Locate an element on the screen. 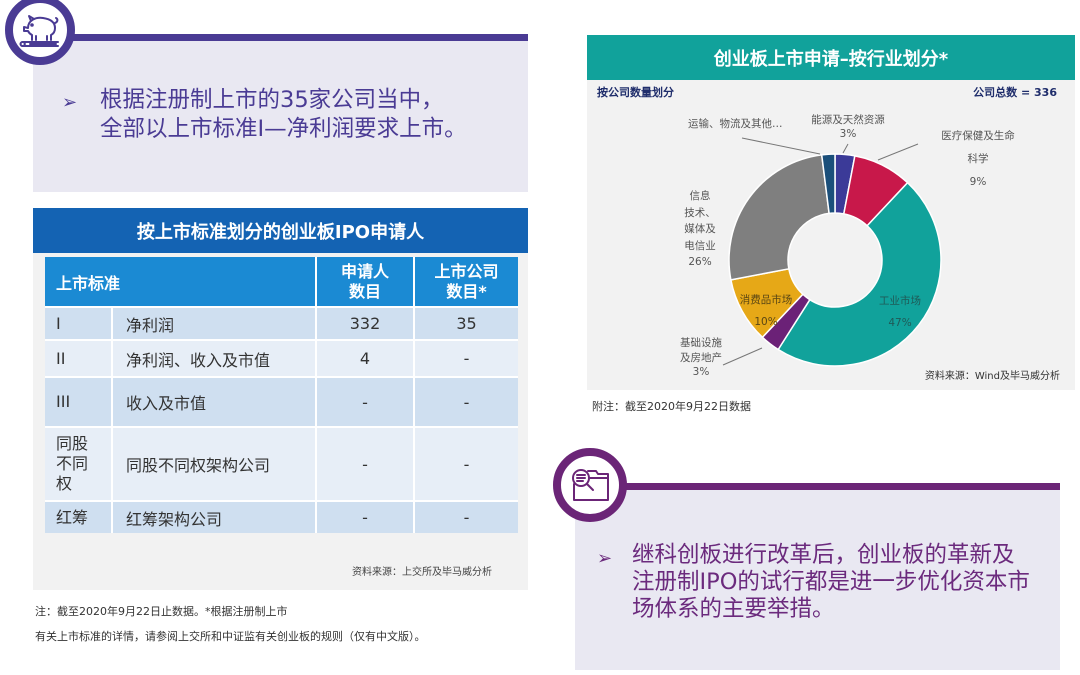 The width and height of the screenshot is (1080, 675). table-cell-criterion: 红筹架构公司 is located at coordinates (214, 517).